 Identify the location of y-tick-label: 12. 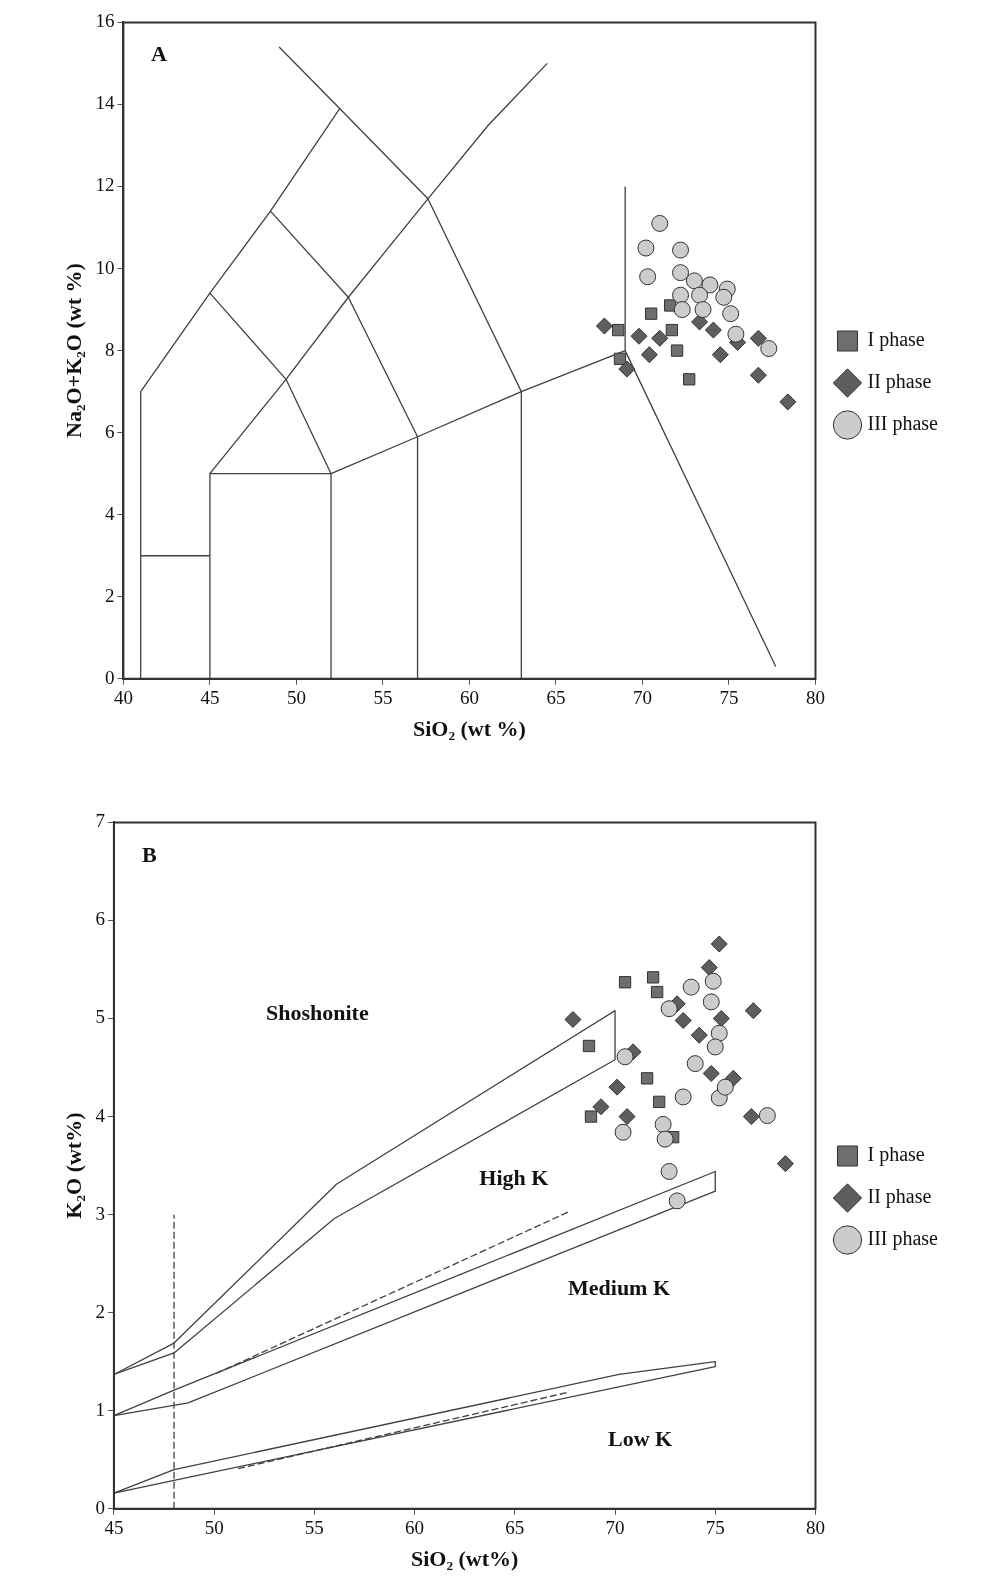
(105, 185).